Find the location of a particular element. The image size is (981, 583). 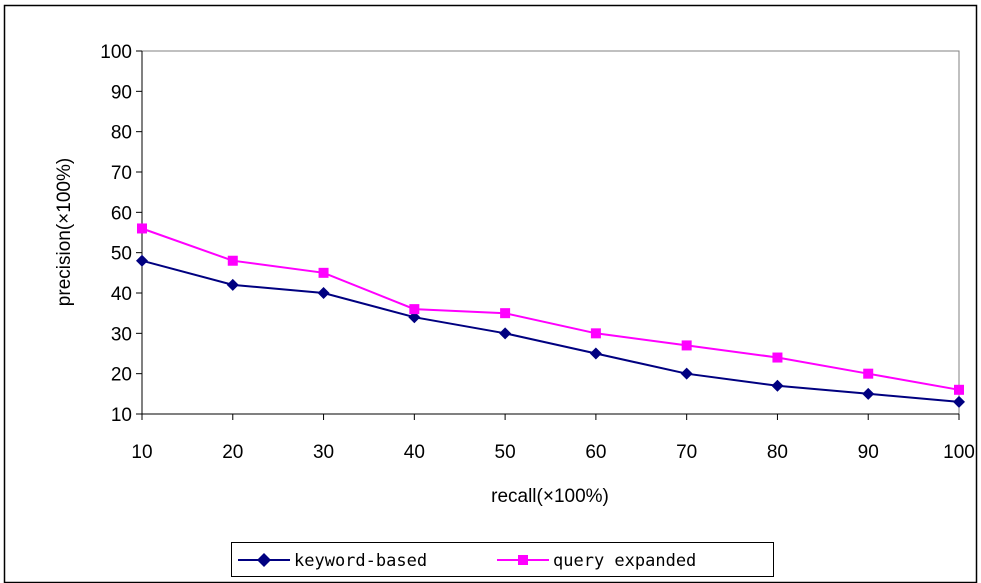

x-tick-label: 80 is located at coordinates (777, 452).